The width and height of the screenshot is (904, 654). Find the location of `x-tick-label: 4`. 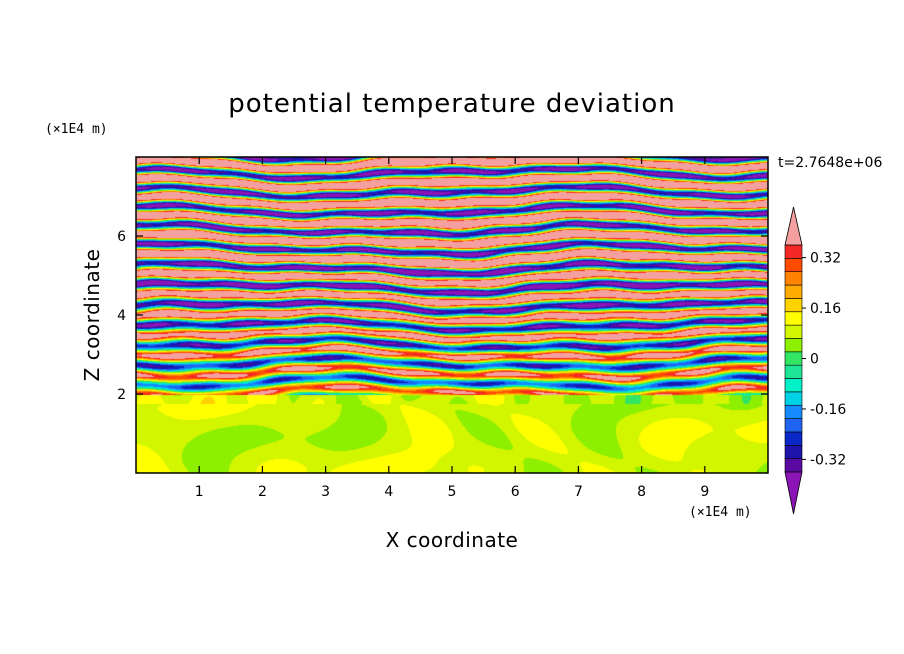

x-tick-label: 4 is located at coordinates (388, 492).